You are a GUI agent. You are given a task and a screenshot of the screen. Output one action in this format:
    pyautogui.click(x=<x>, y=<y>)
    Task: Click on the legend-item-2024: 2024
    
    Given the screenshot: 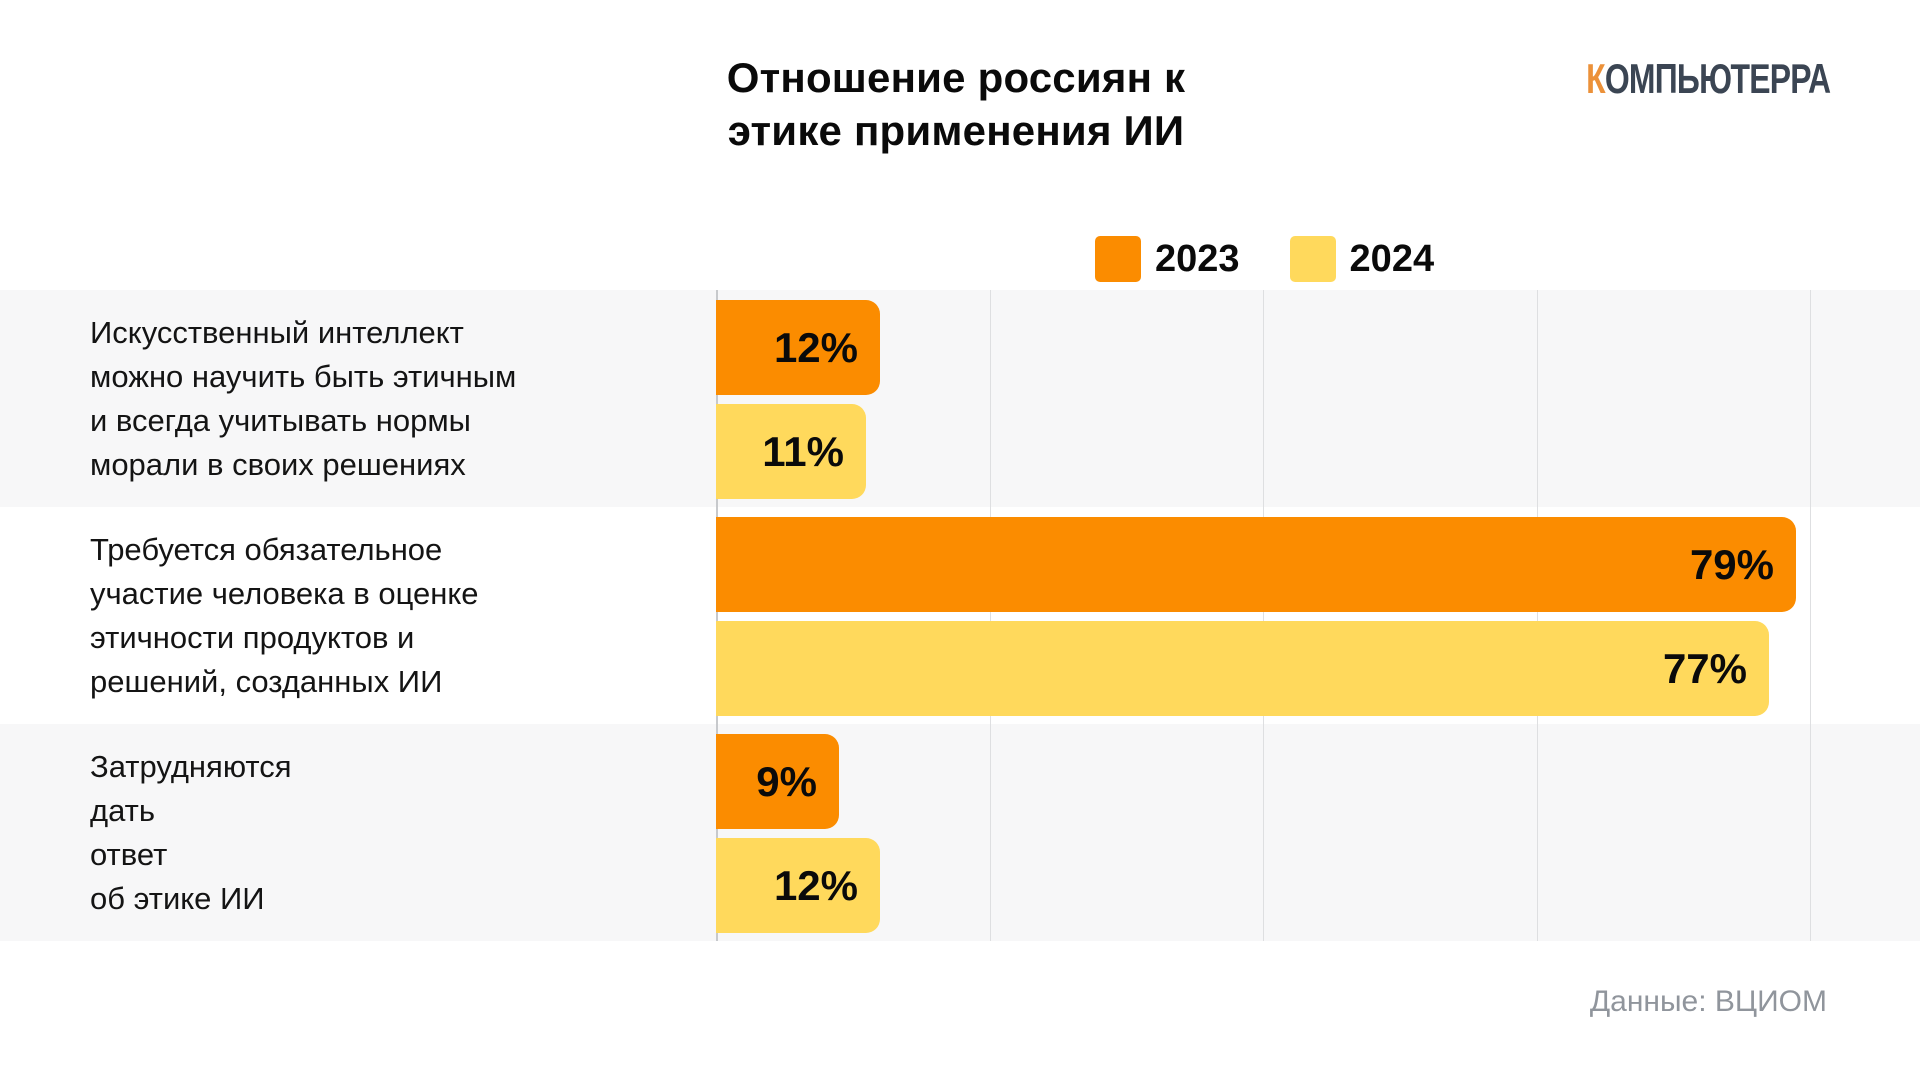 What is the action you would take?
    pyautogui.click(x=1362, y=259)
    